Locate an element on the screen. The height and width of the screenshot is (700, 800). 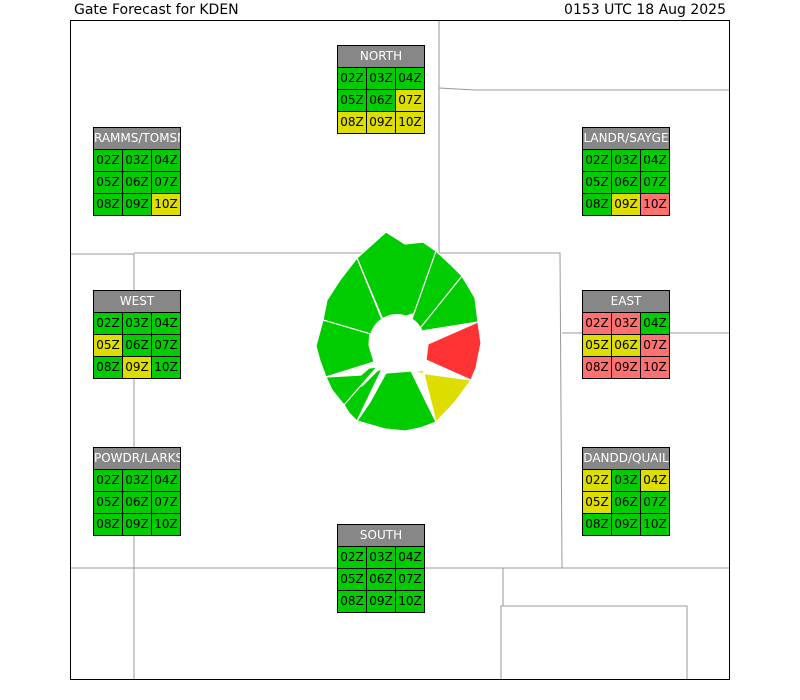
gate-name: EAST is located at coordinates (626, 302).